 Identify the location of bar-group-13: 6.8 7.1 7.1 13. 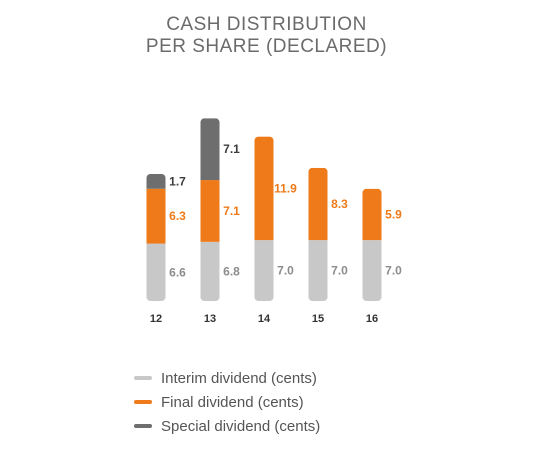
(220, 221).